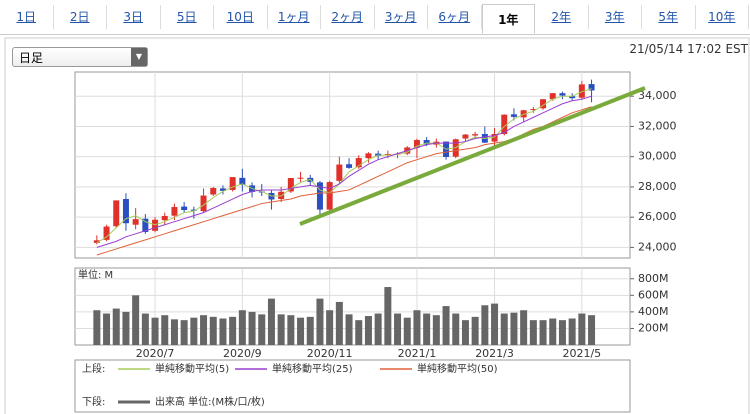  What do you see at coordinates (494, 353) in the screenshot?
I see `x-tick-label: 2021/3` at bounding box center [494, 353].